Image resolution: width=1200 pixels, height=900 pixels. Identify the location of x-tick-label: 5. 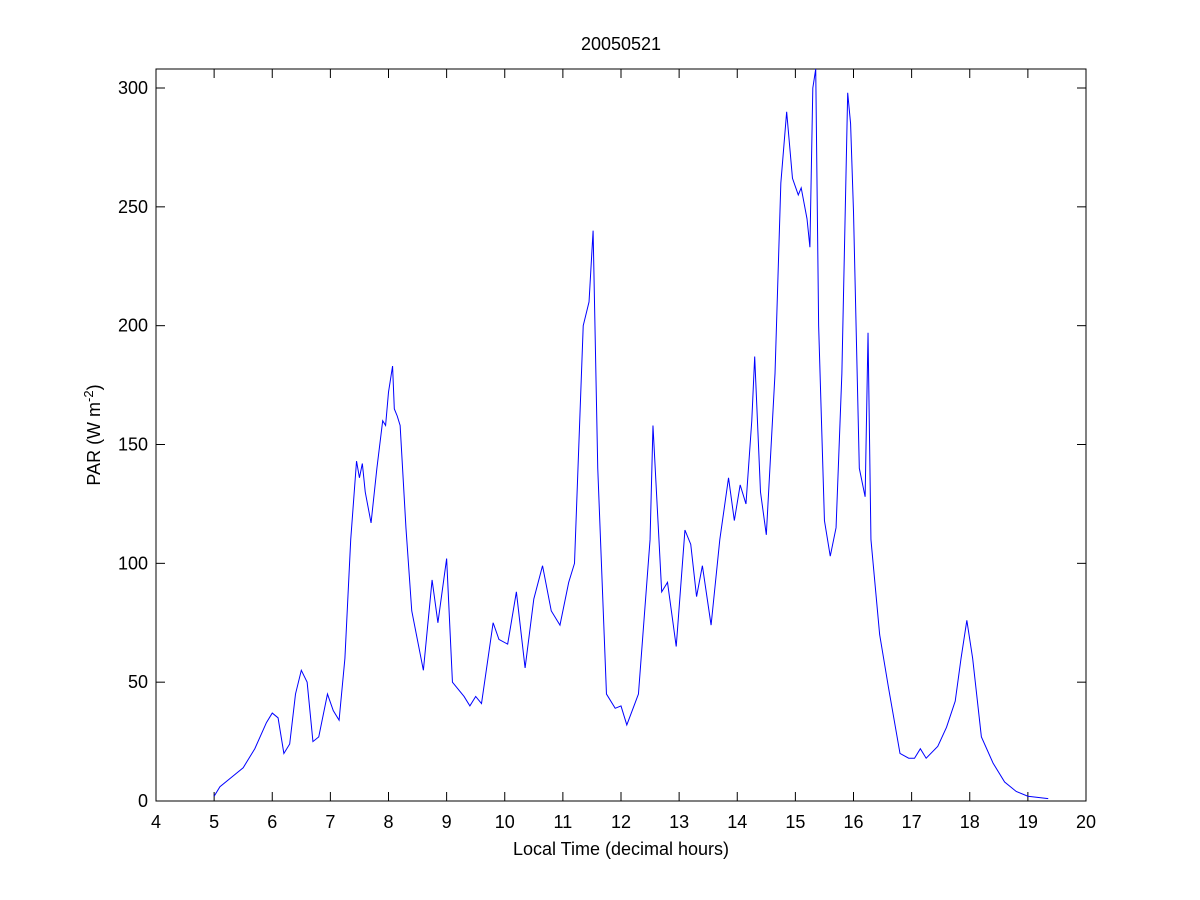
(214, 822).